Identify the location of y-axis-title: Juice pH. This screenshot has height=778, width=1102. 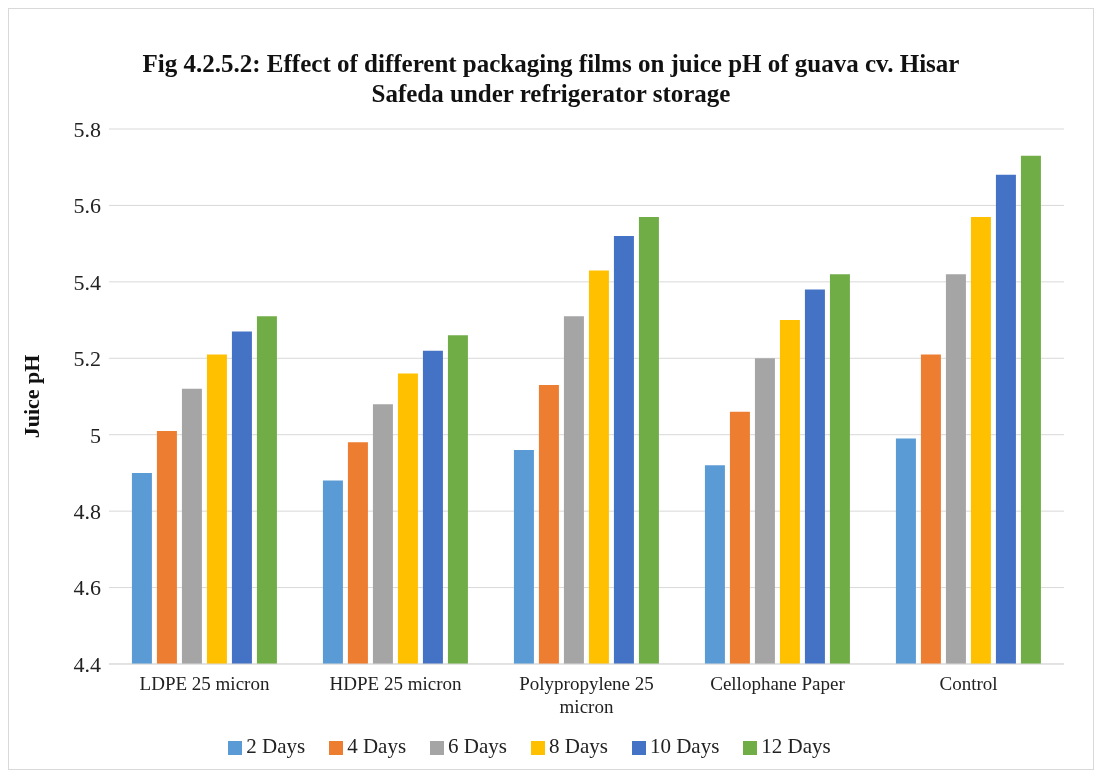
(31, 396).